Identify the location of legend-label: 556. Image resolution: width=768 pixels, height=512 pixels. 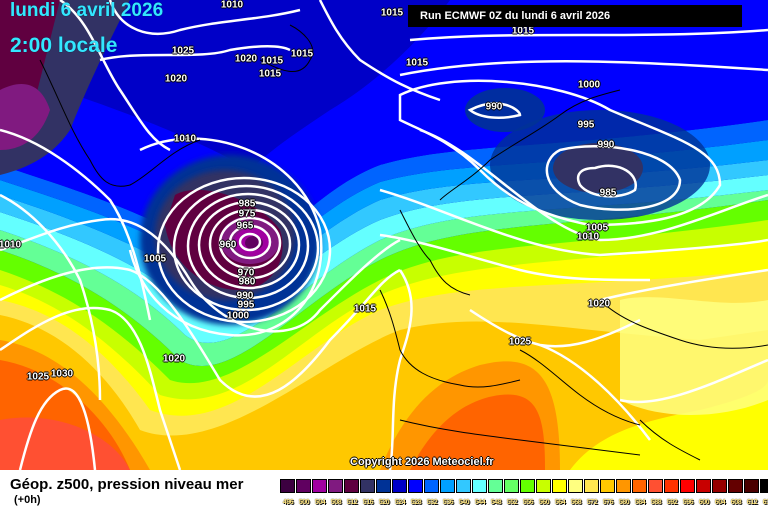
(528, 502).